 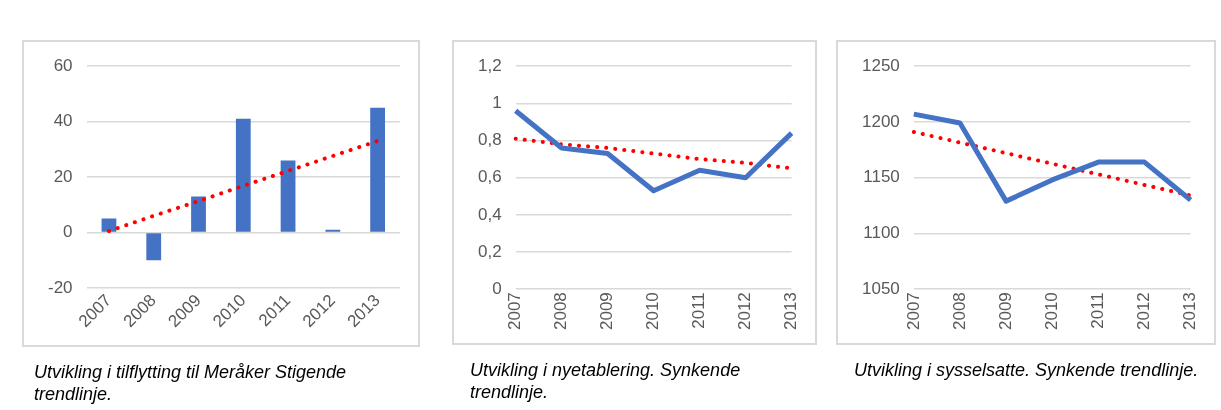 I want to click on y-tick-label: 20, so click(x=63, y=176).